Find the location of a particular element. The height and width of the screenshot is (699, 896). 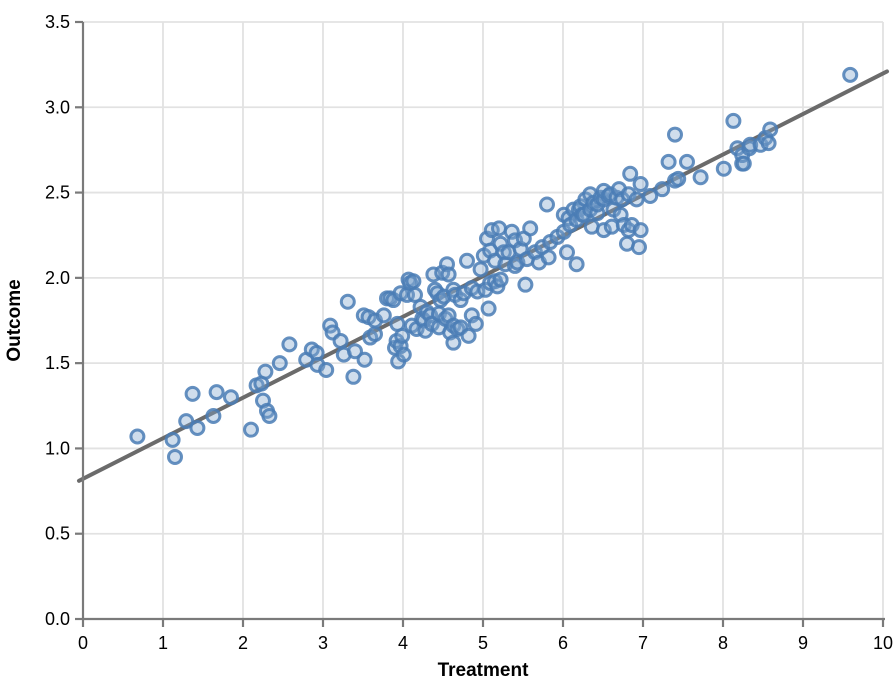

x-tick-label: 7 is located at coordinates (643, 643).